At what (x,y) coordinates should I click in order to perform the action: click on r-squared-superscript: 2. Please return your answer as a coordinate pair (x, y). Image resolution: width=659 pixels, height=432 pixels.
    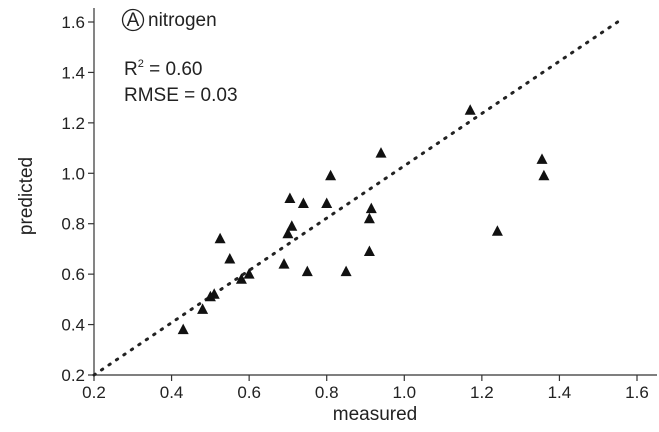
    Looking at the image, I should click on (141, 64).